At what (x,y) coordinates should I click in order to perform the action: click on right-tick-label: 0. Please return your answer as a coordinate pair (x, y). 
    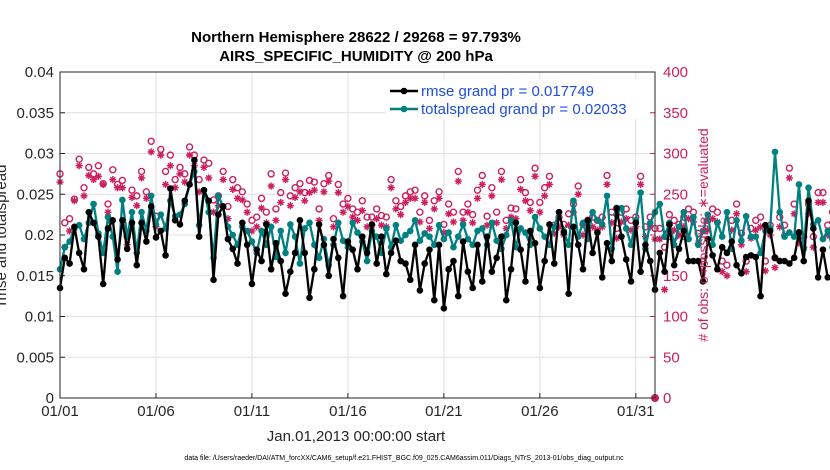
    Looking at the image, I should click on (667, 398).